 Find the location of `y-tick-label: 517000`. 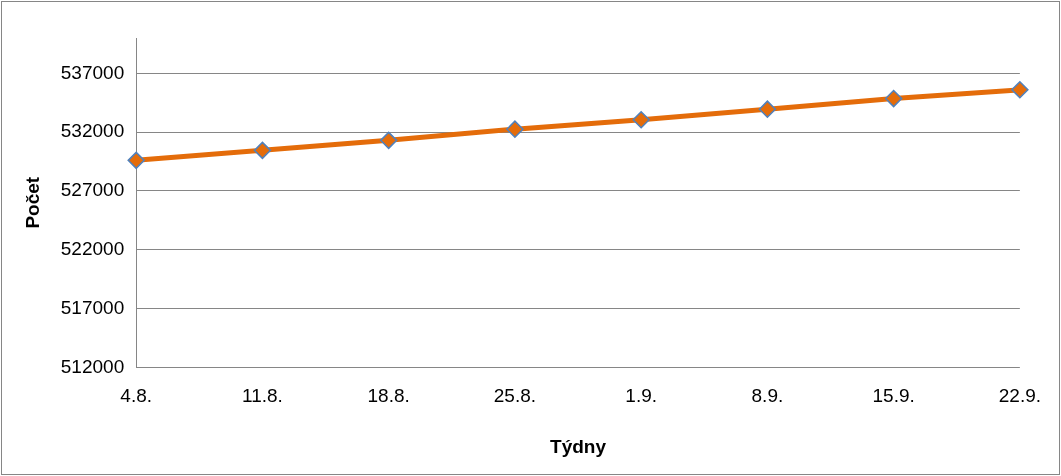

y-tick-label: 517000 is located at coordinates (92, 307).